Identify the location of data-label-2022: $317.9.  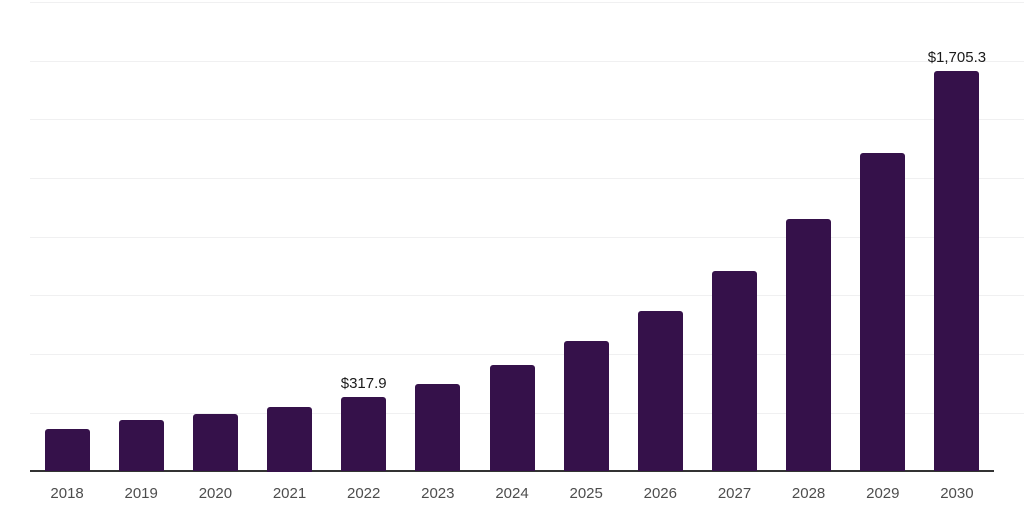
(363, 383).